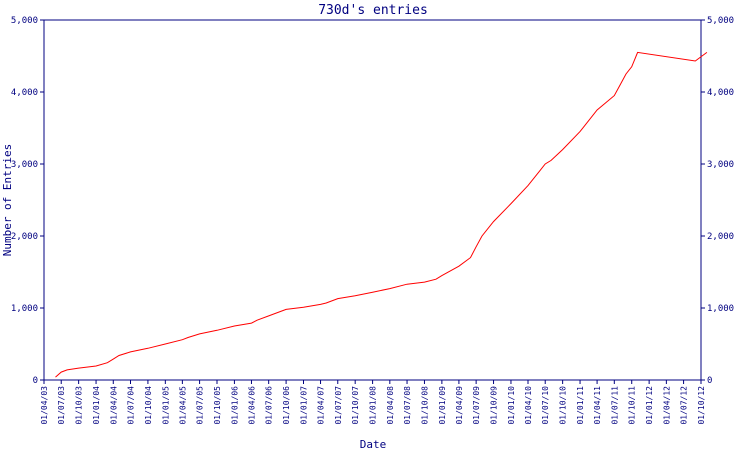  What do you see at coordinates (131, 405) in the screenshot?
I see `x-tick-label: 01/07/04` at bounding box center [131, 405].